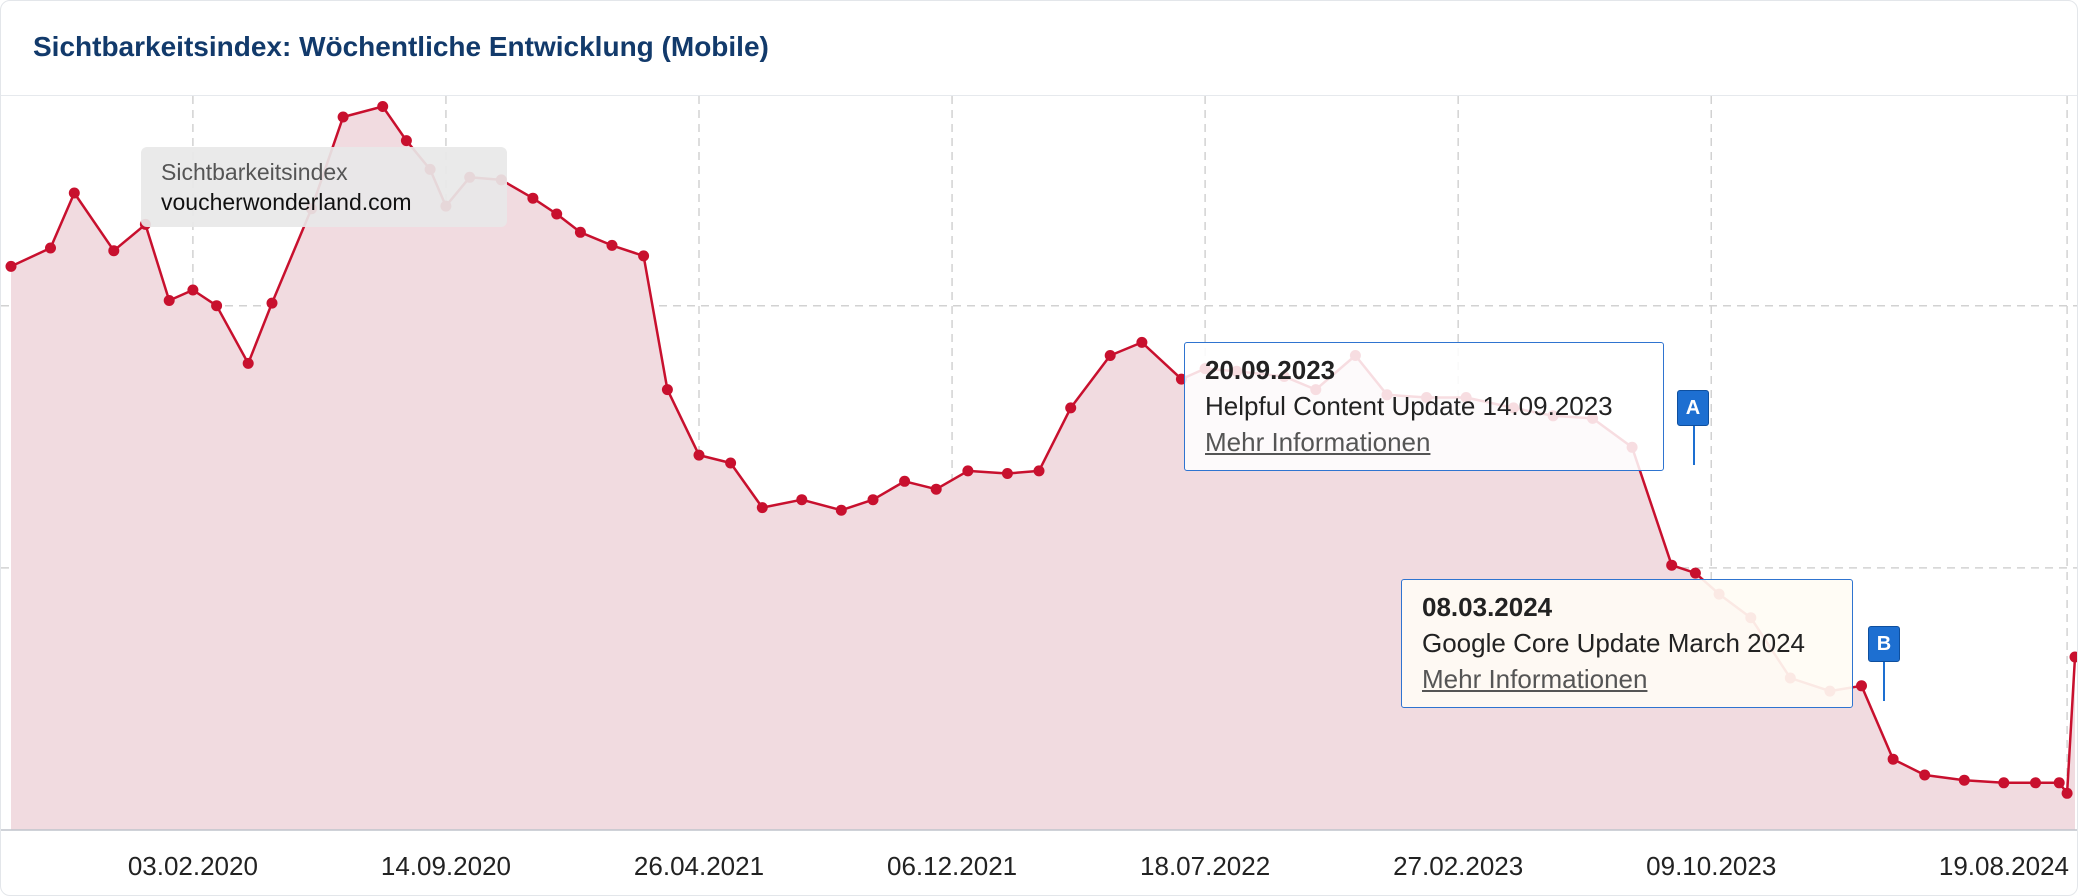 The width and height of the screenshot is (2078, 896). Describe the element at coordinates (1205, 866) in the screenshot. I see `x-tick-label: 18.07.2022` at that location.